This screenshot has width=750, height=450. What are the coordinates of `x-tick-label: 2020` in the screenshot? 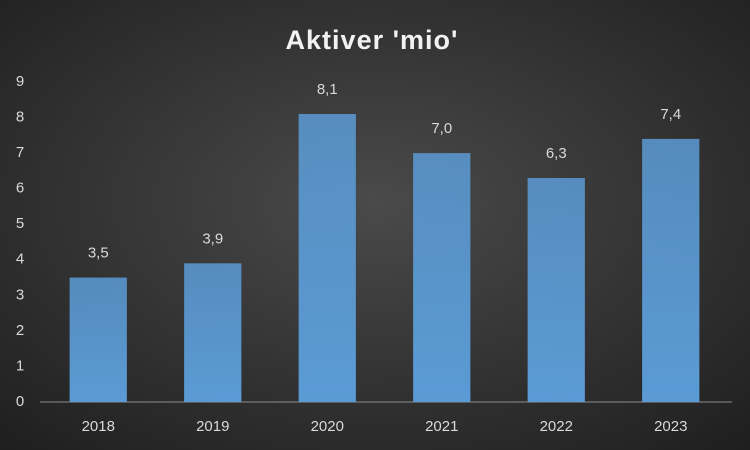 It's located at (327, 426).